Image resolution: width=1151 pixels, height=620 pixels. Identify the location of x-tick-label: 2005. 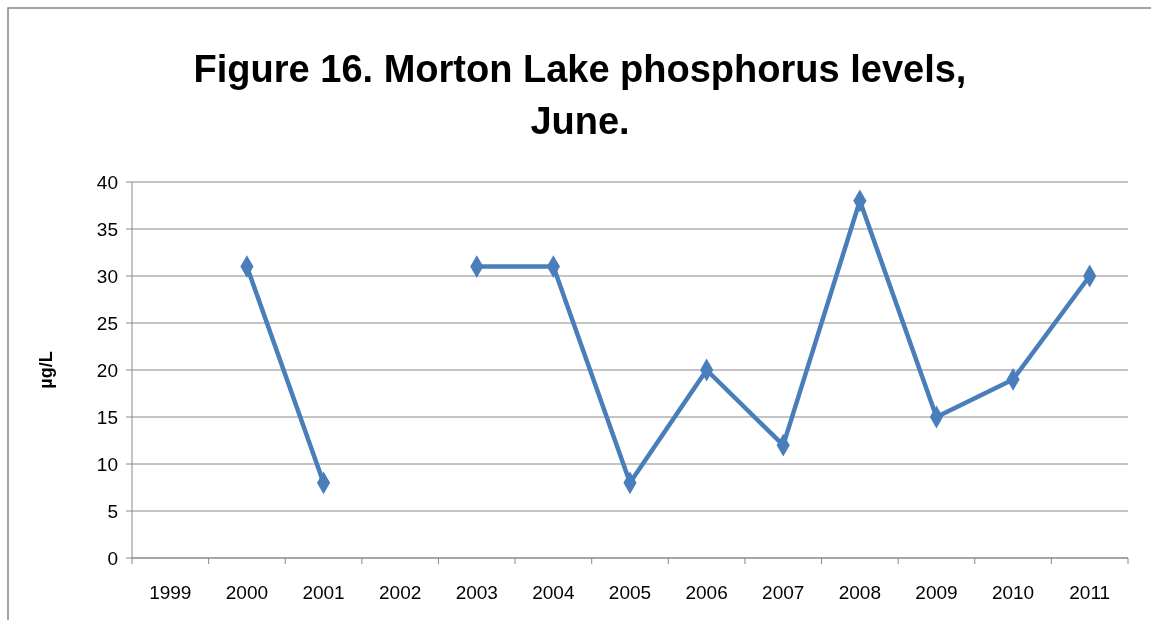
(630, 592).